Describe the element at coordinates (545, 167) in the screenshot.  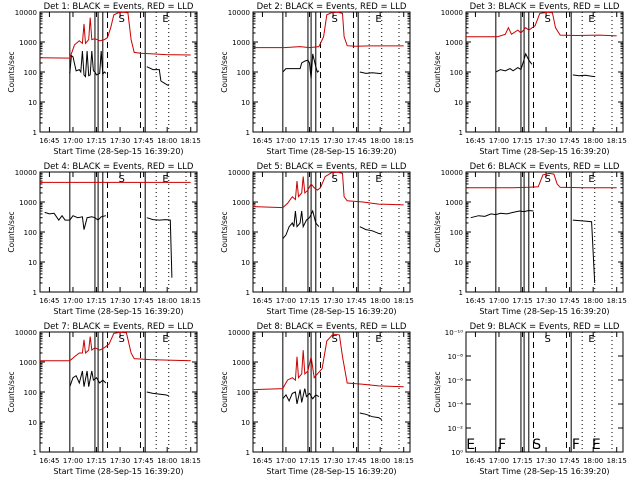
I see `panel-title: Det 6: BLACK = Events, RED = LLD` at that location.